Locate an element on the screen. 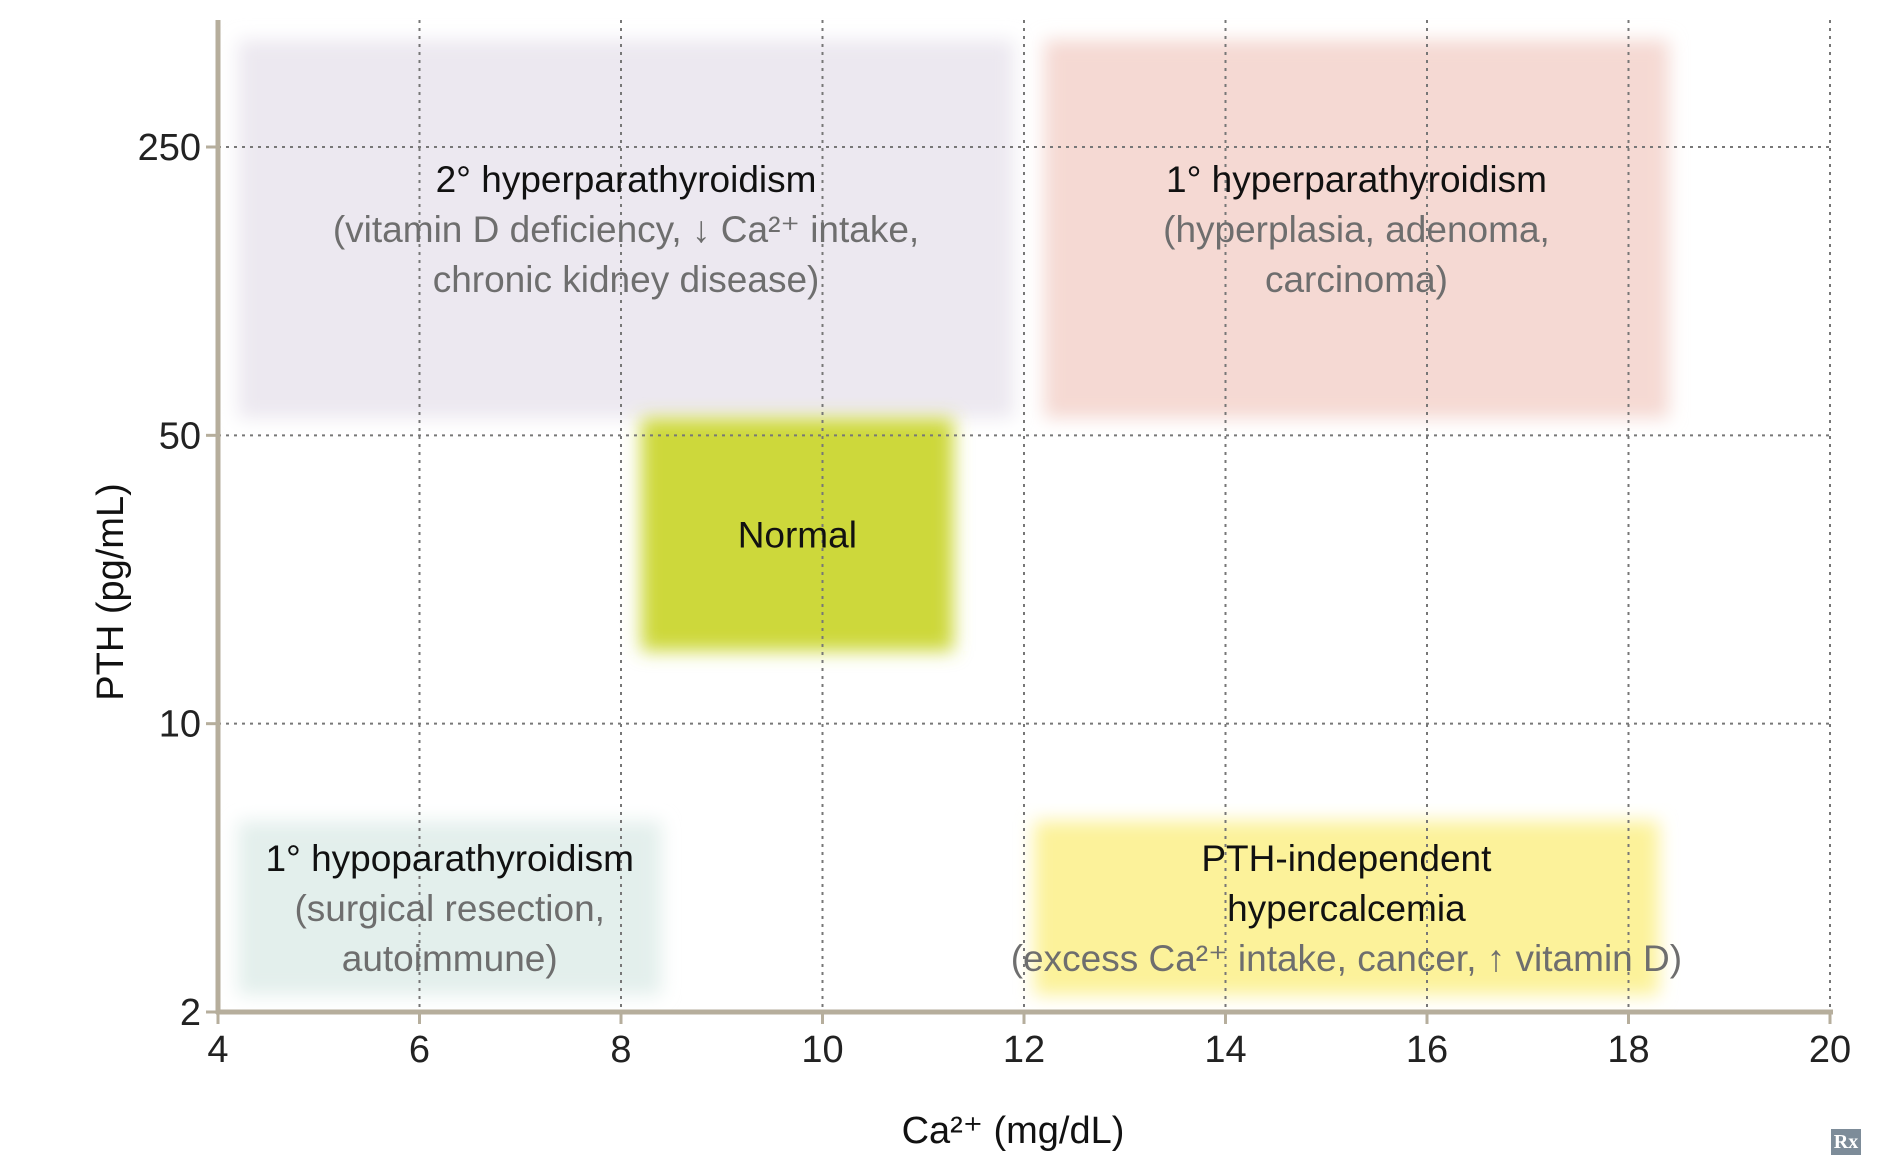 This screenshot has width=1879, height=1161. y-tick-label: 10 is located at coordinates (180, 725).